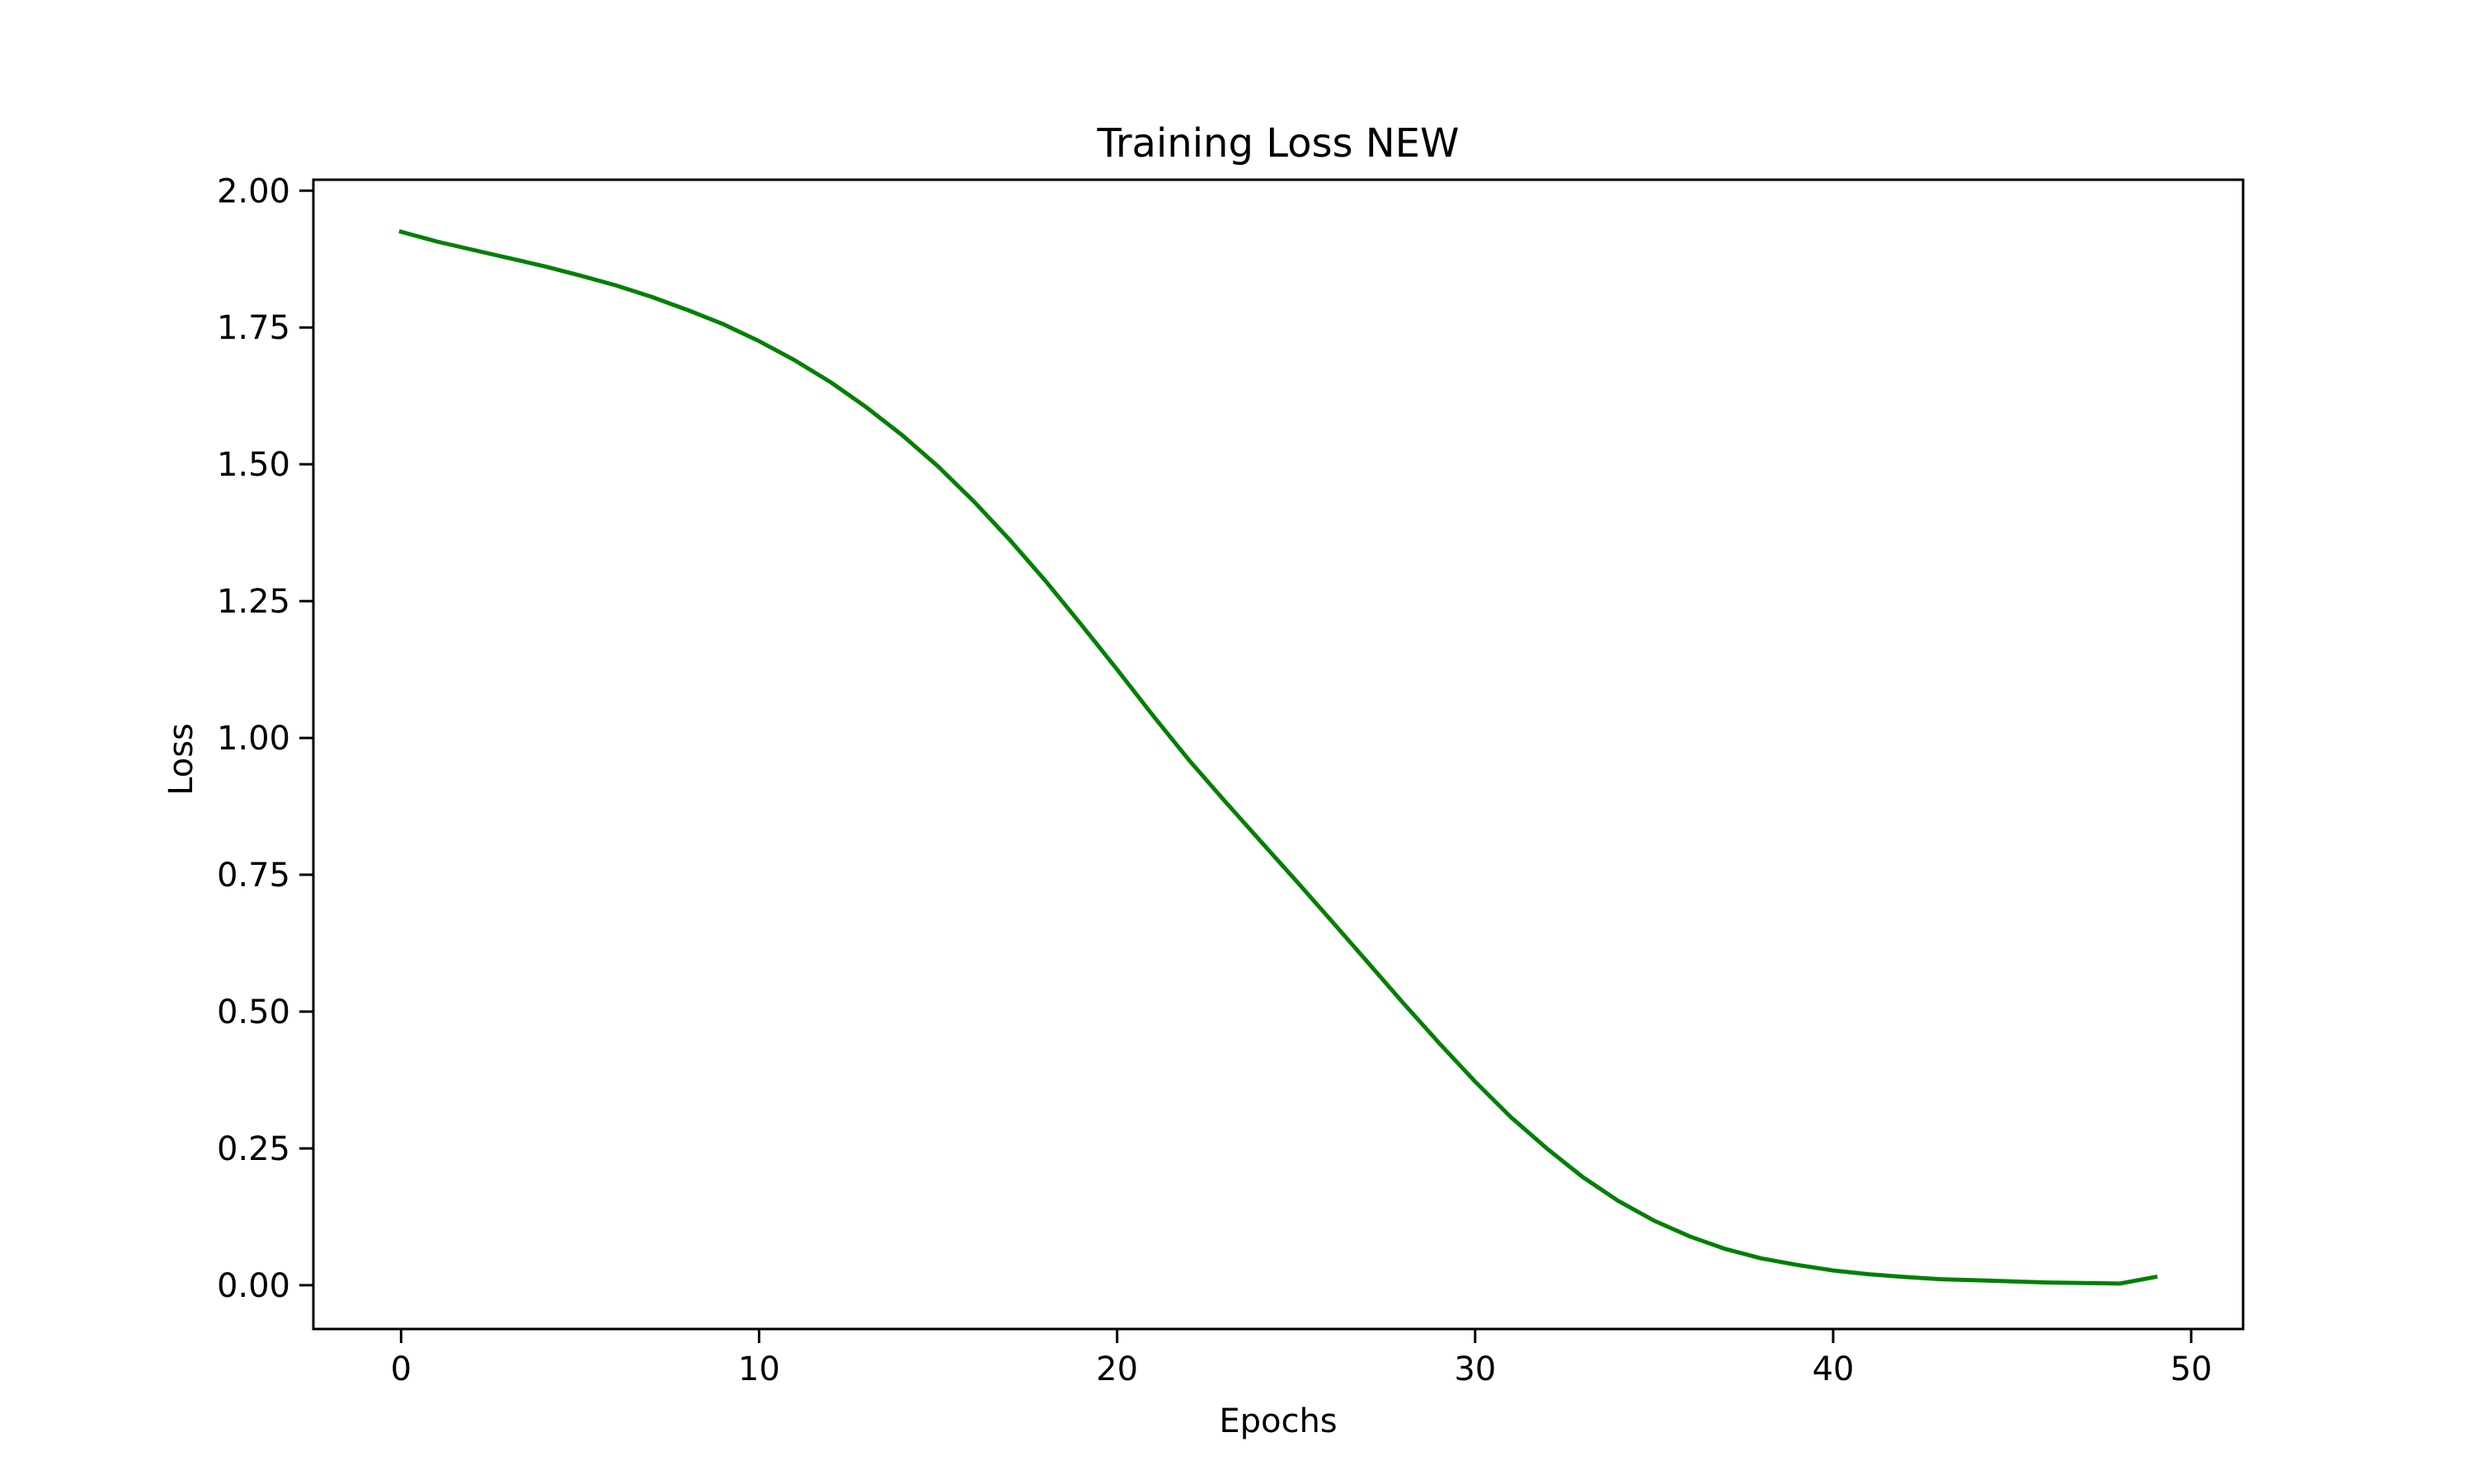  I want to click on x-tick-label: 0, so click(401, 1369).